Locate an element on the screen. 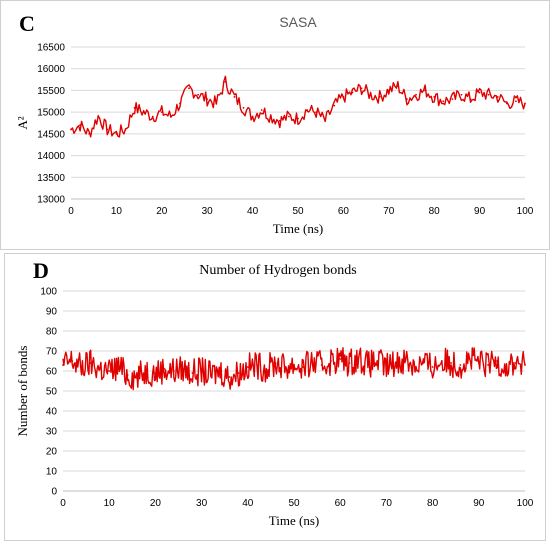 Image resolution: width=550 pixels, height=547 pixels. hbond-y-tick-label: 20 is located at coordinates (52, 452).